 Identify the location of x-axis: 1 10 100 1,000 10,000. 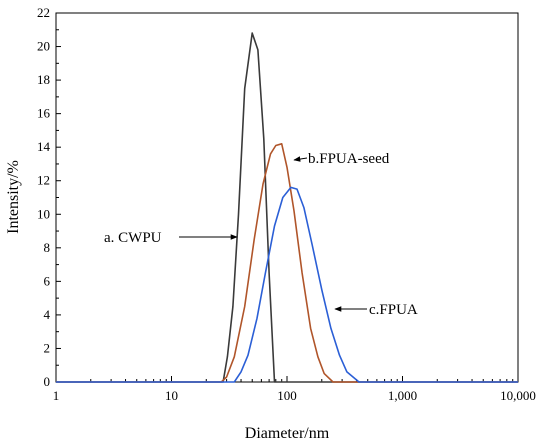
(294, 389).